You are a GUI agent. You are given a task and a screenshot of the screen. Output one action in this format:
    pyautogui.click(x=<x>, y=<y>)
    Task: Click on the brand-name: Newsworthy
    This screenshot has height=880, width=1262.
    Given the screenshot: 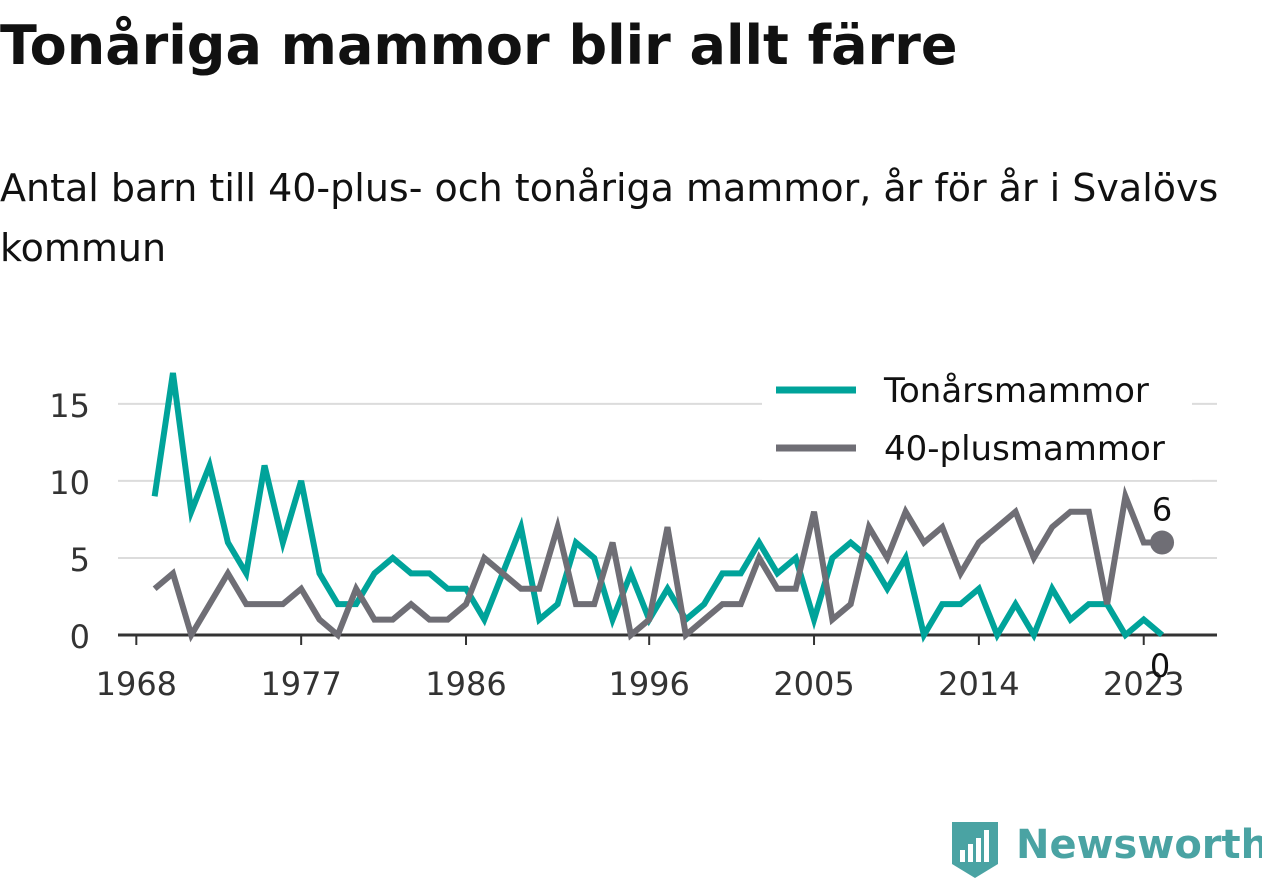 What is the action you would take?
    pyautogui.click(x=1139, y=845)
    